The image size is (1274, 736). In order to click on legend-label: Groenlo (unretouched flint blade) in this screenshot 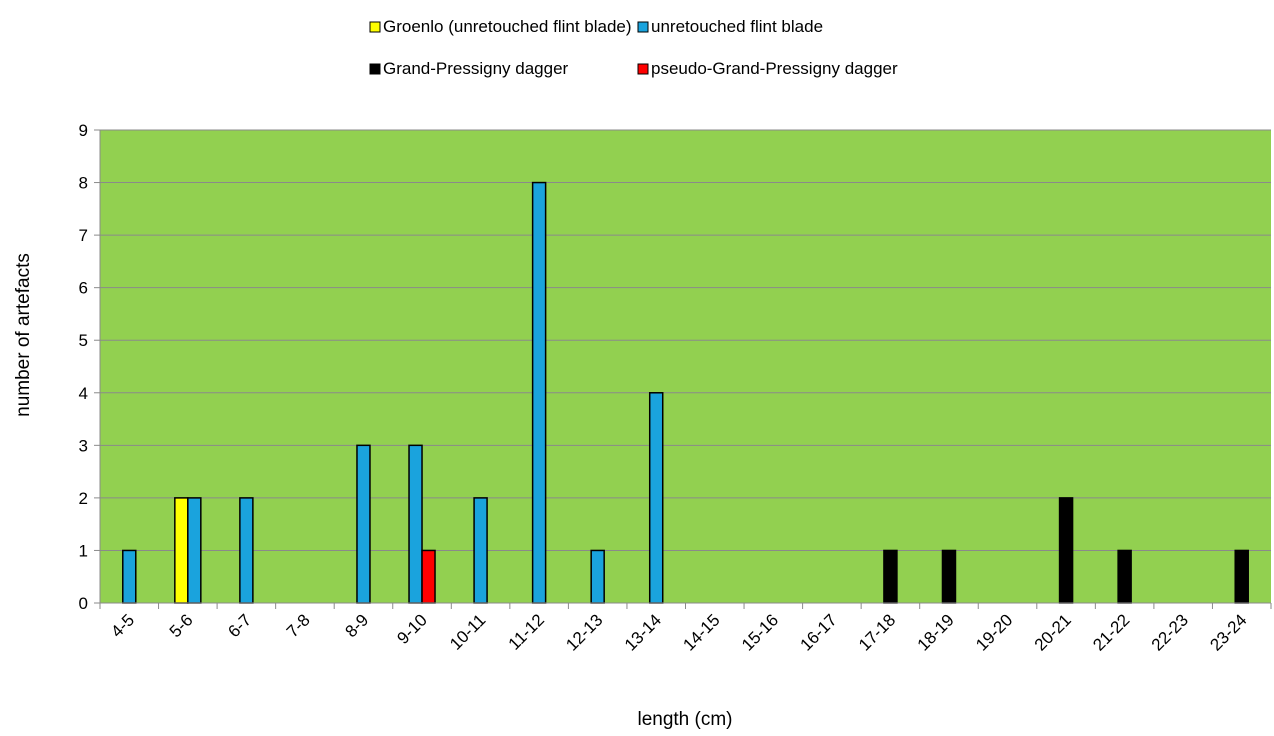, I will do `click(507, 26)`.